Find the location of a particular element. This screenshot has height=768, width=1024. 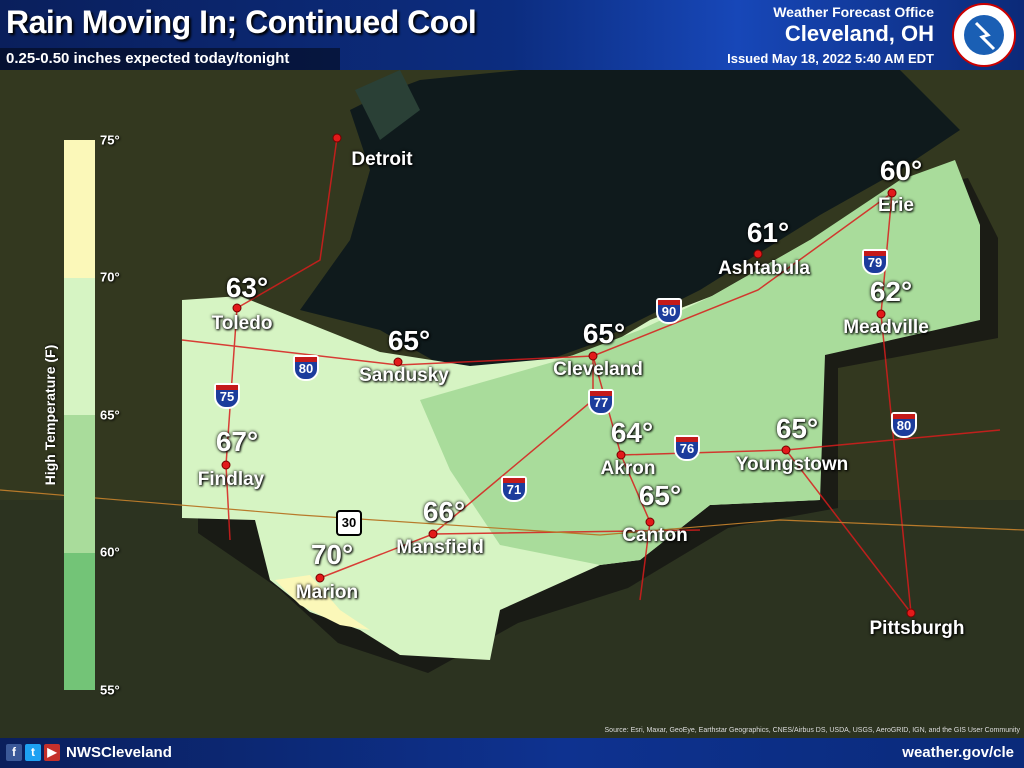

city-marker-mansfield is located at coordinates (433, 534).